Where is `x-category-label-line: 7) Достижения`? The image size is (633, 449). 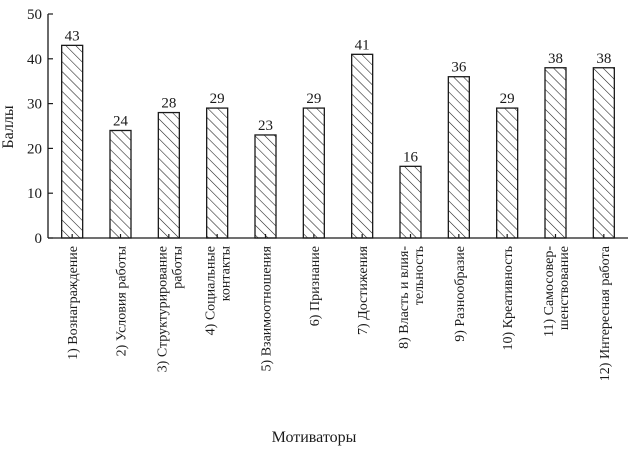 x-category-label-line: 7) Достижения is located at coordinates (363, 290).